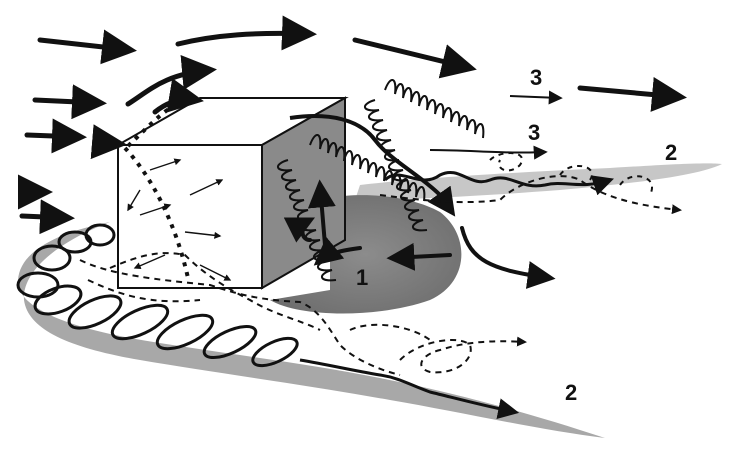 Image resolution: width=740 pixels, height=469 pixels. I want to click on interior-flow-arrows, so click(179, 219).